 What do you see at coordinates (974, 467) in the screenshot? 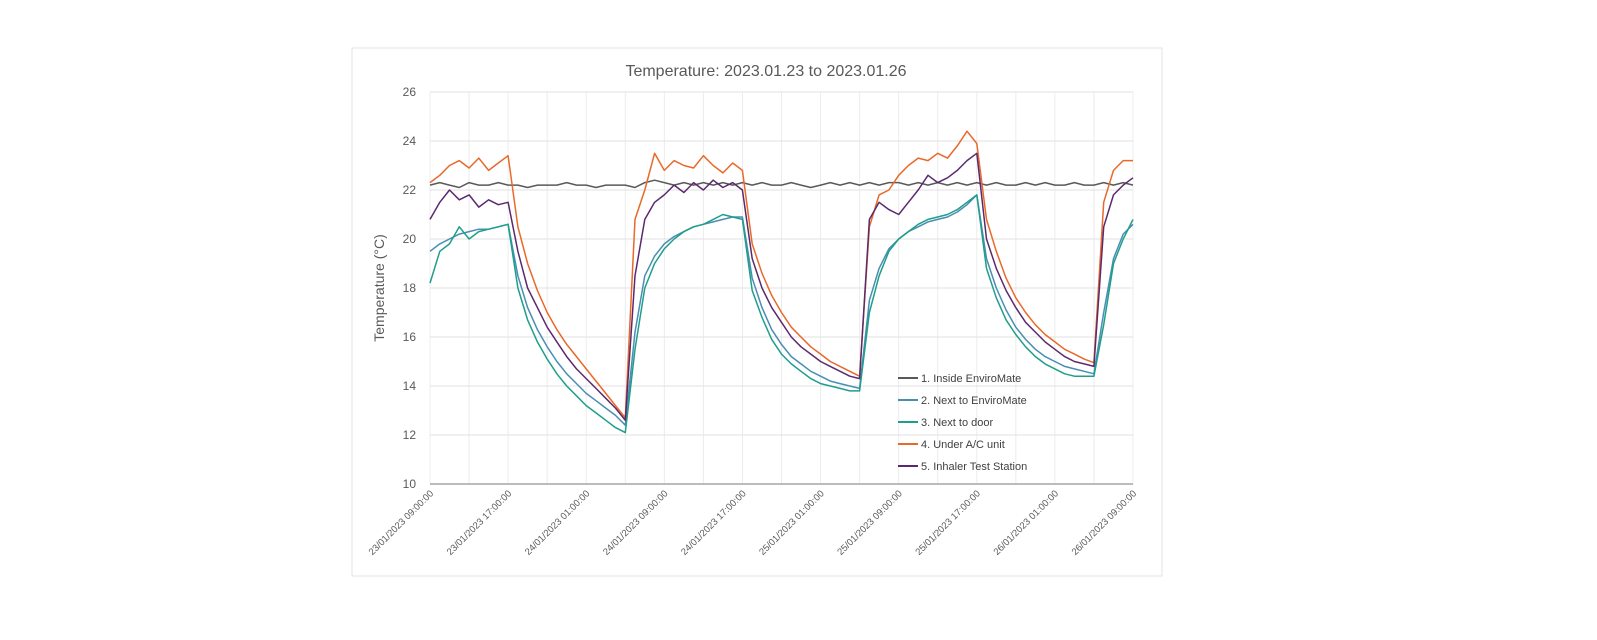
I see `legend-label-5: 5. Inhaler Test Station` at bounding box center [974, 467].